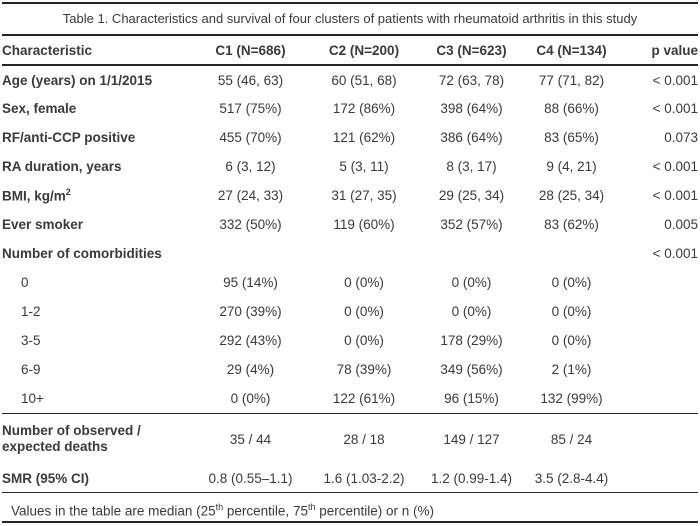 The image size is (700, 526). What do you see at coordinates (658, 51) in the screenshot?
I see `col-header-pvalue: p value` at bounding box center [658, 51].